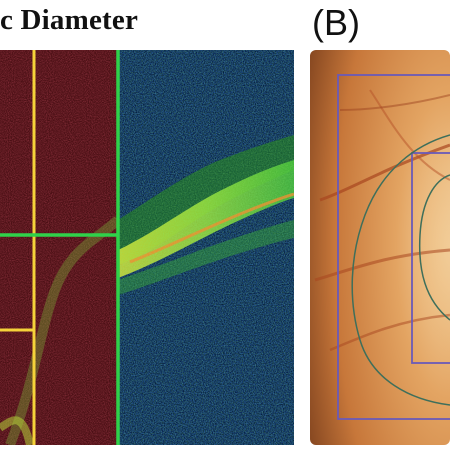 The height and width of the screenshot is (450, 450). I want to click on disc-contour, so click(400, 270).